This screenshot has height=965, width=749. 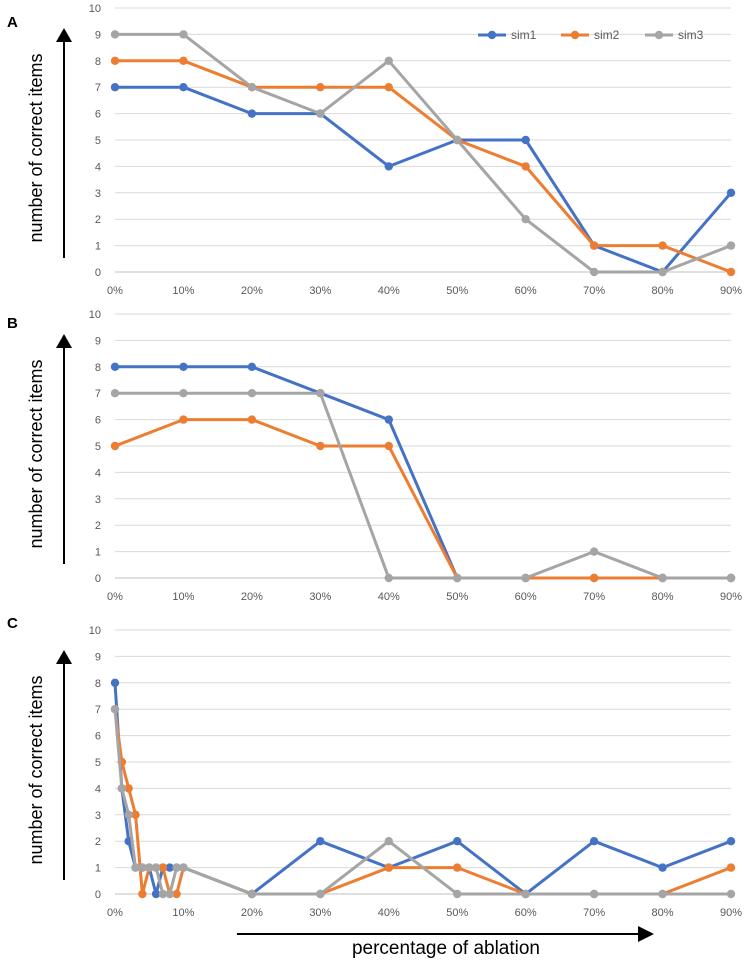 What do you see at coordinates (12, 323) in the screenshot?
I see `panel-label: B` at bounding box center [12, 323].